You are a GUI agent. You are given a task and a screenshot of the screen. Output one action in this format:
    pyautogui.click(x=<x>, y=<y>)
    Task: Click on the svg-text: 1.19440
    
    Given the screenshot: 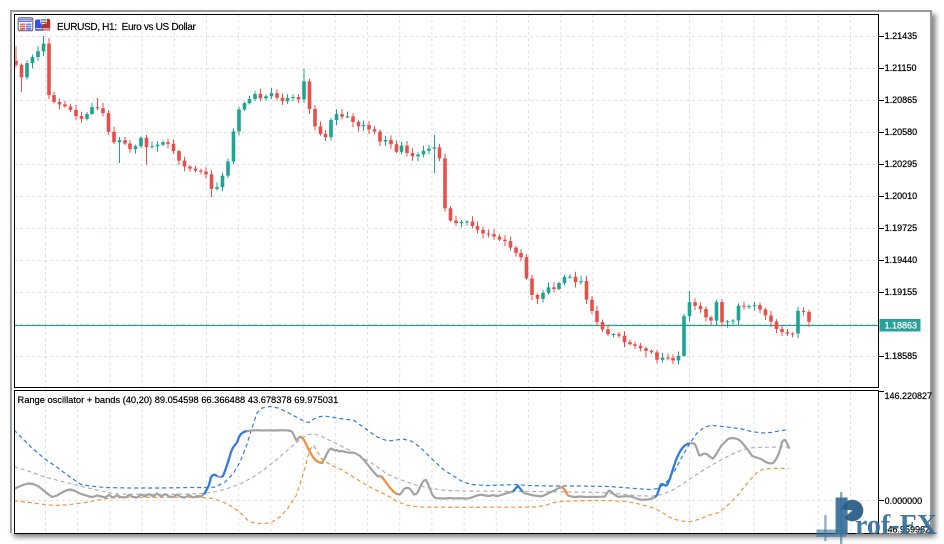 What is the action you would take?
    pyautogui.click(x=901, y=260)
    